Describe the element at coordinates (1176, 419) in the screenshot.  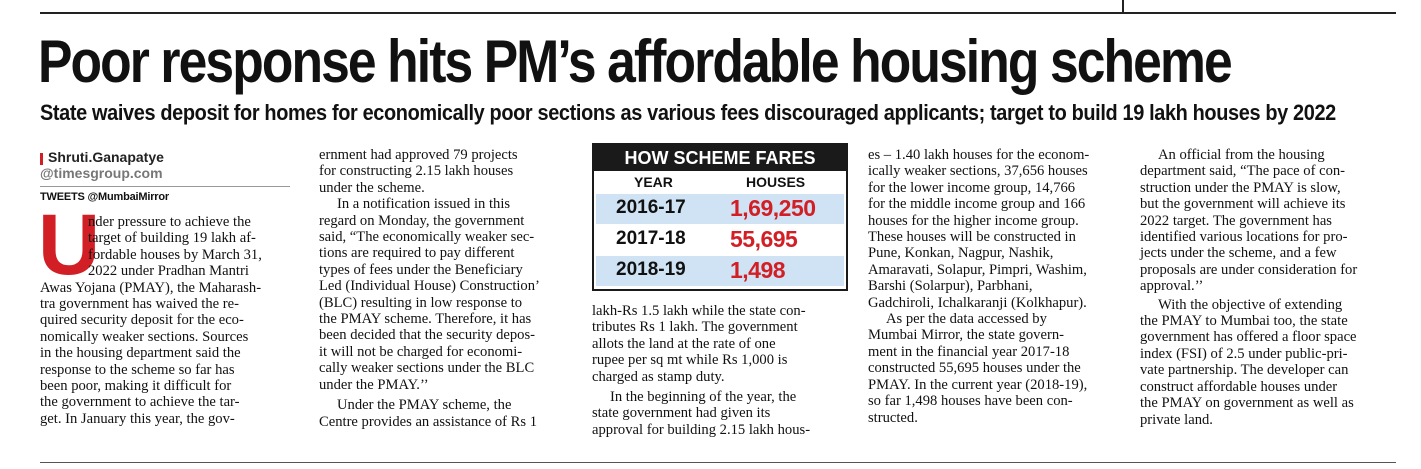
I see `text-line: private land.` at that location.